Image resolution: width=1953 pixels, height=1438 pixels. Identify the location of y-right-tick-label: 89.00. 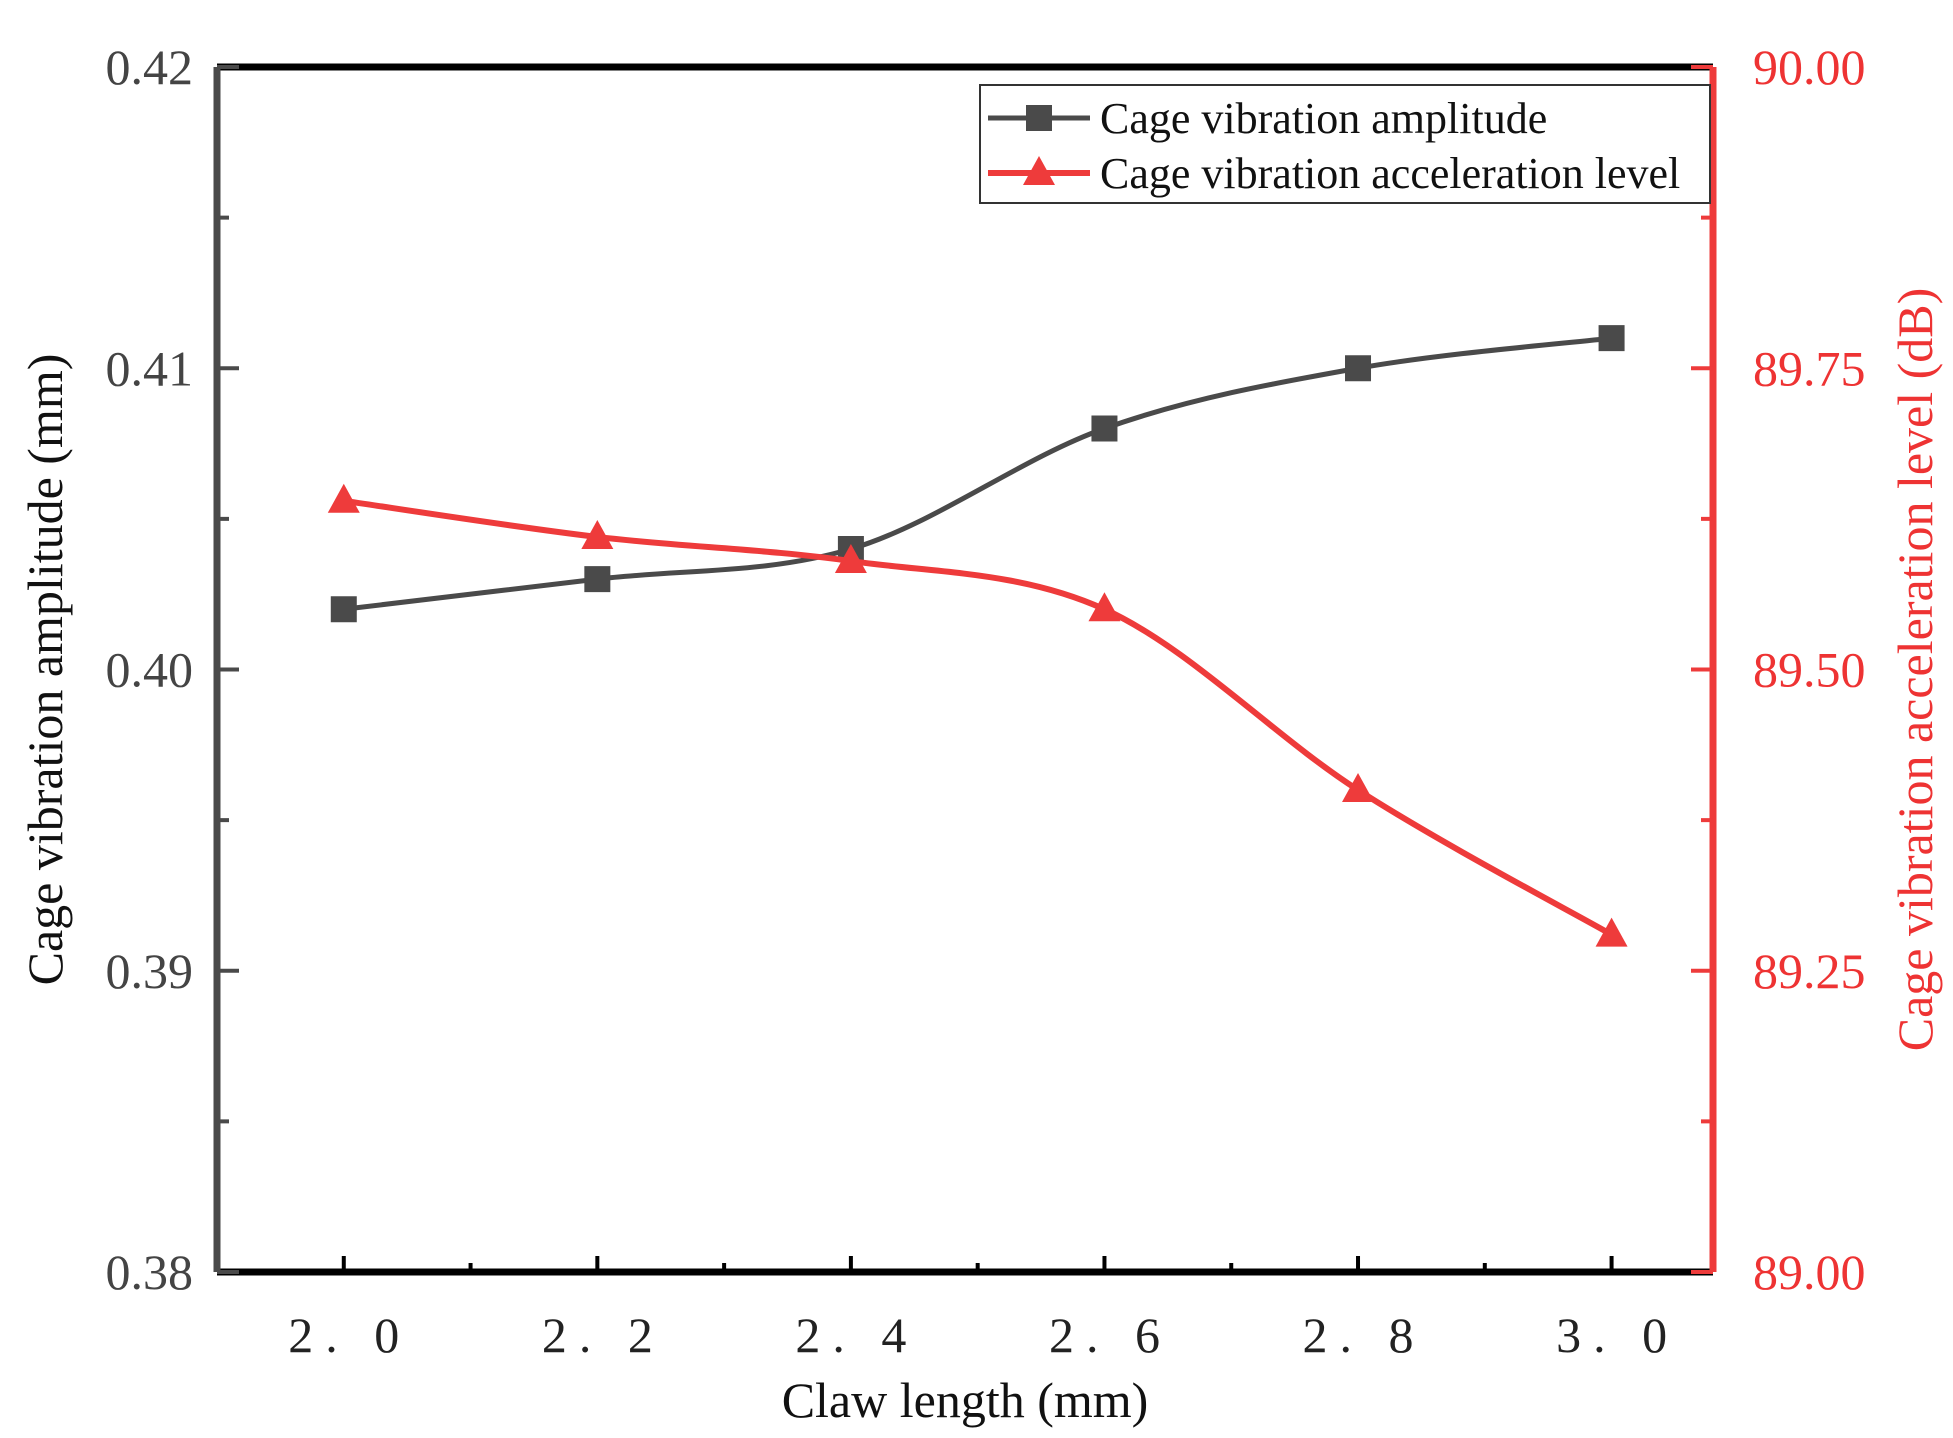
(1809, 1272).